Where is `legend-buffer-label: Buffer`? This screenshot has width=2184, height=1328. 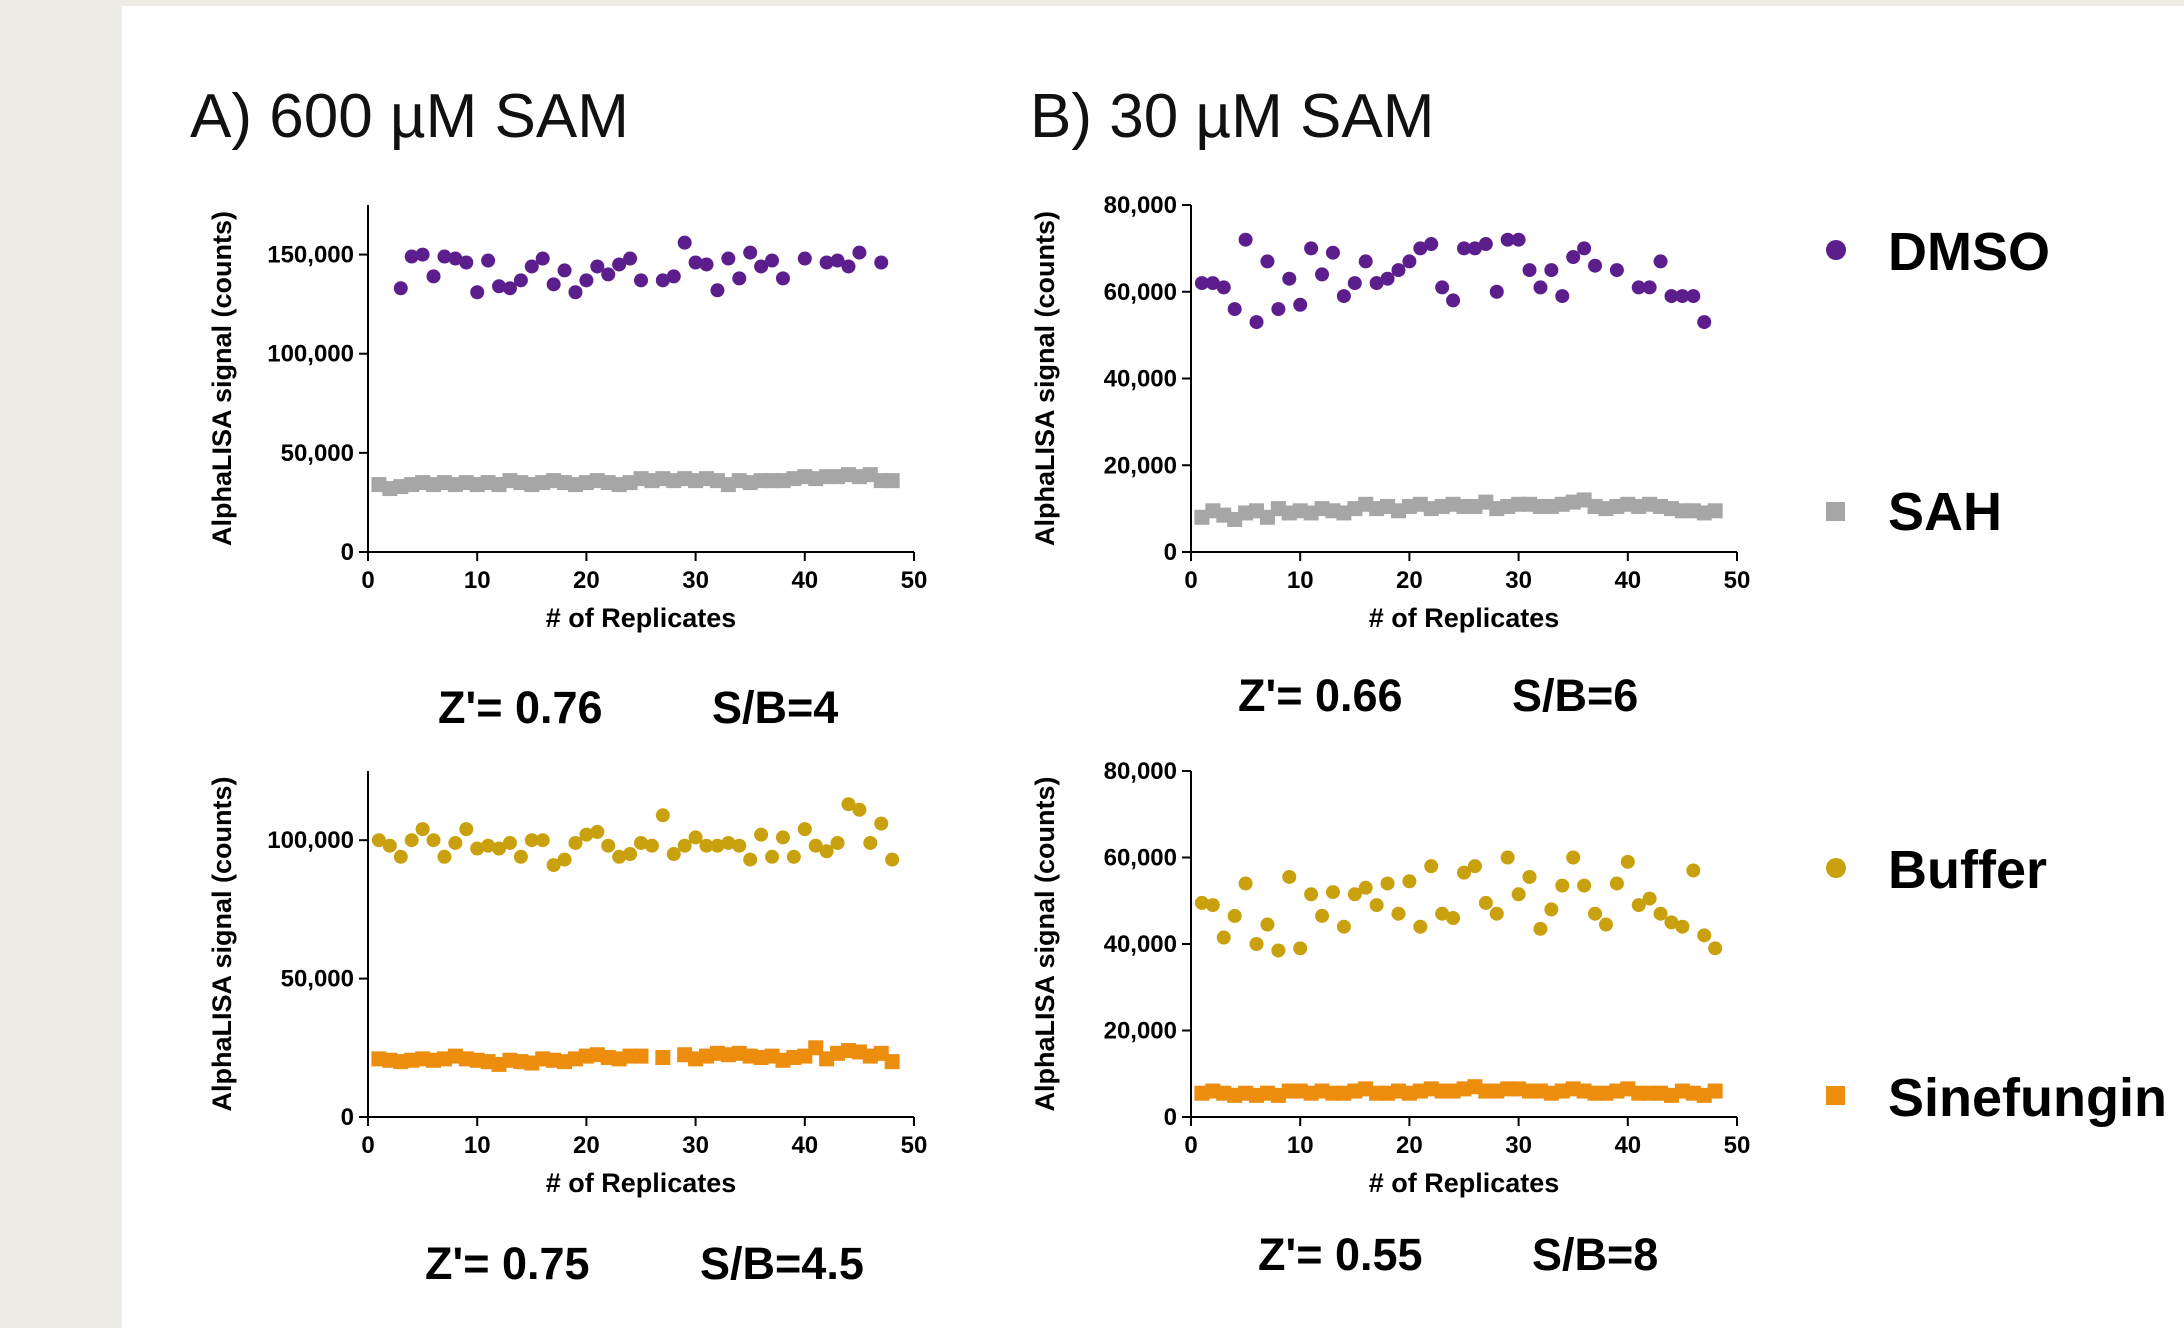
legend-buffer-label: Buffer is located at coordinates (1967, 870).